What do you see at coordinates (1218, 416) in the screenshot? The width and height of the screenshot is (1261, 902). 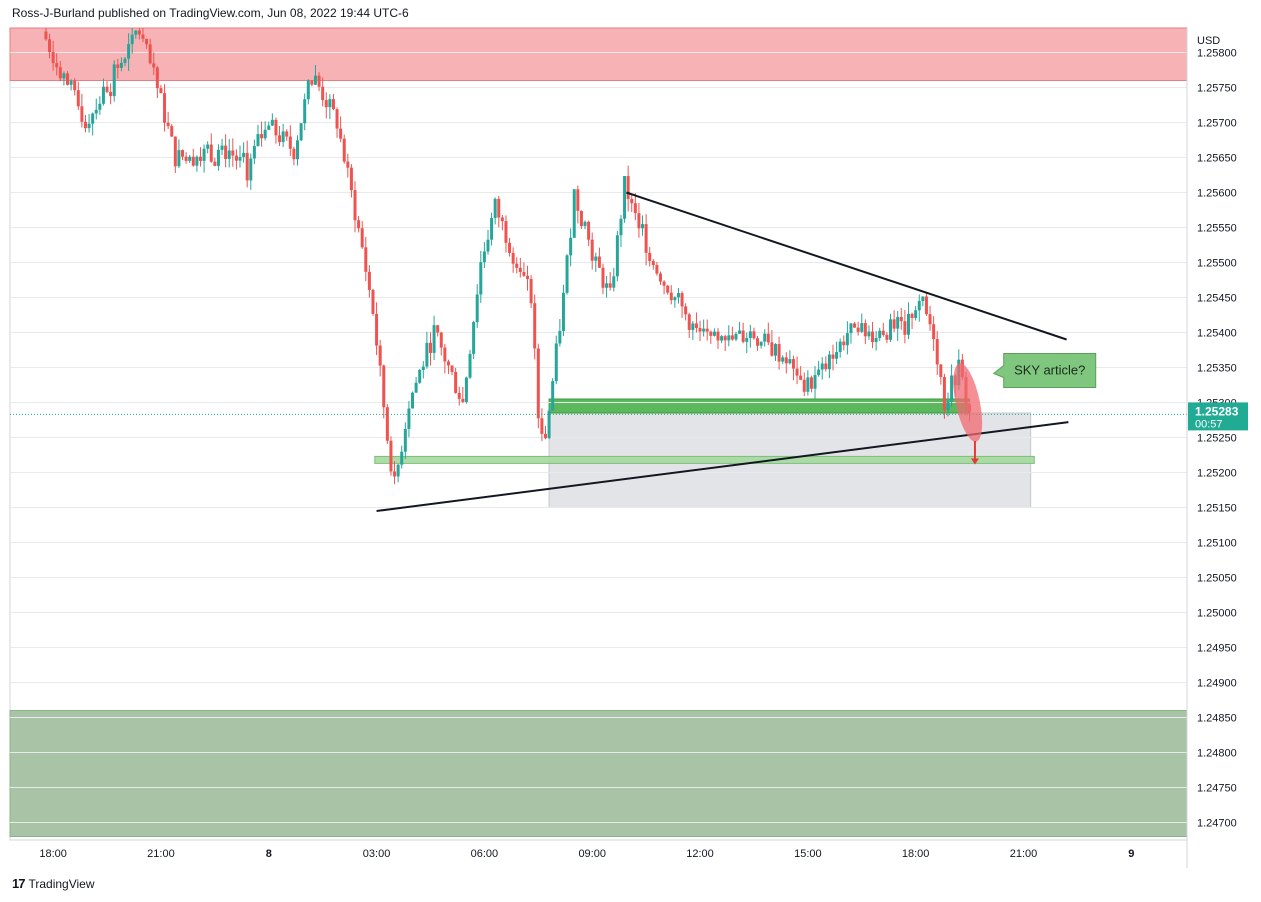 I see `current-price-tag` at bounding box center [1218, 416].